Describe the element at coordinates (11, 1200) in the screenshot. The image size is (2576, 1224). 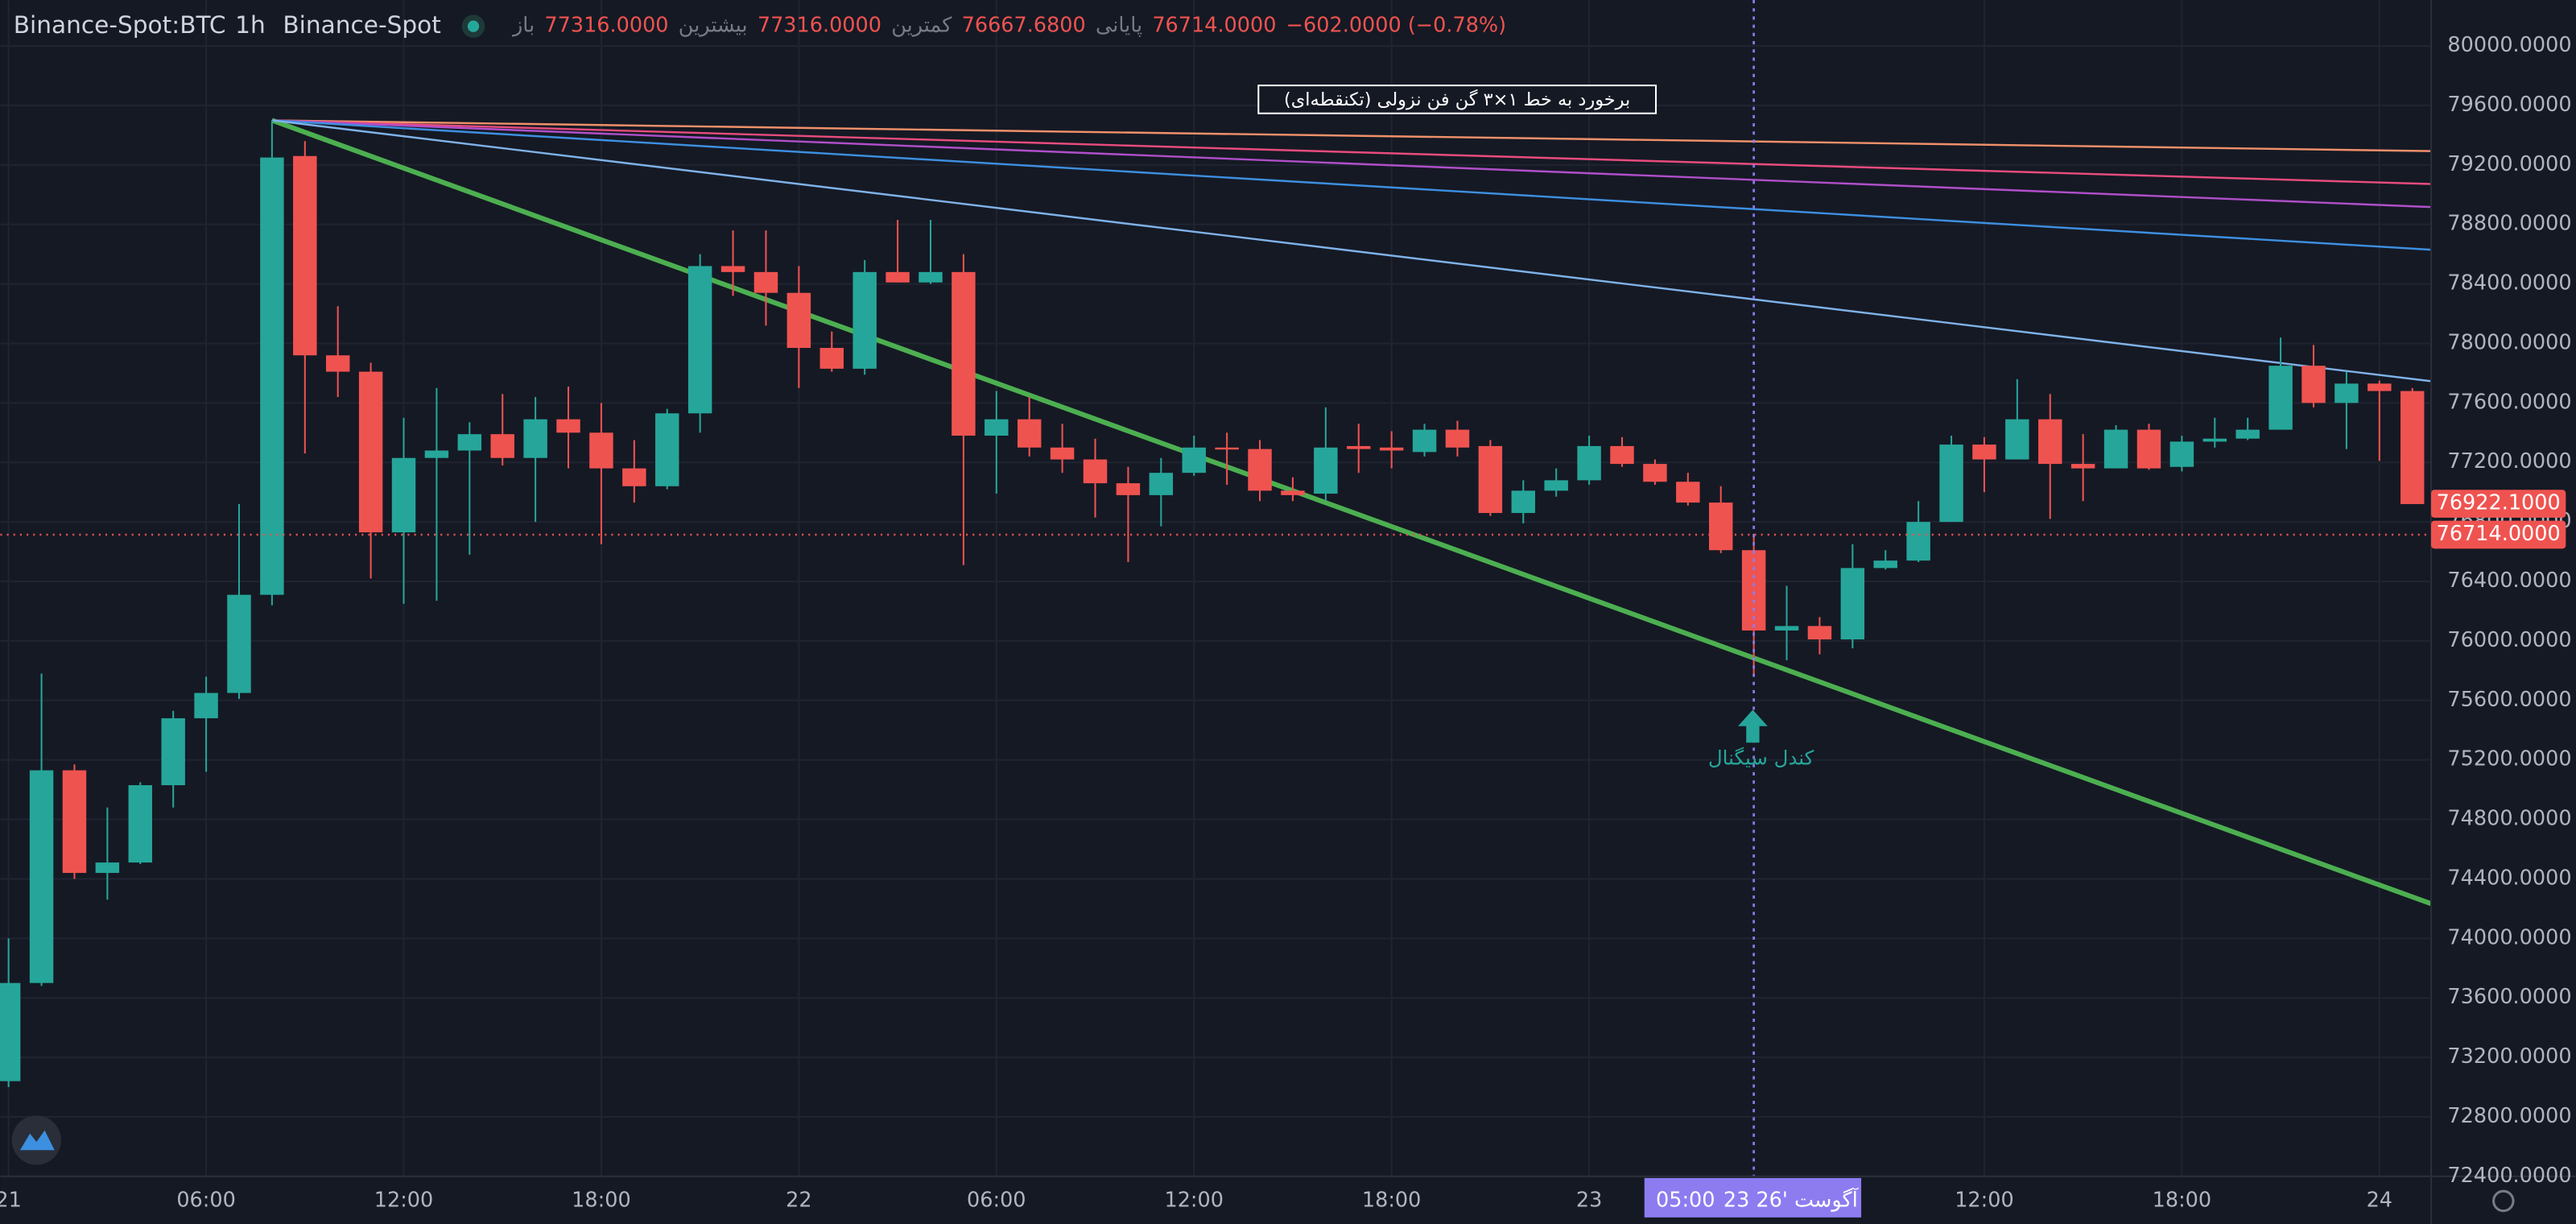
I see `x-tick-label: 21` at that location.